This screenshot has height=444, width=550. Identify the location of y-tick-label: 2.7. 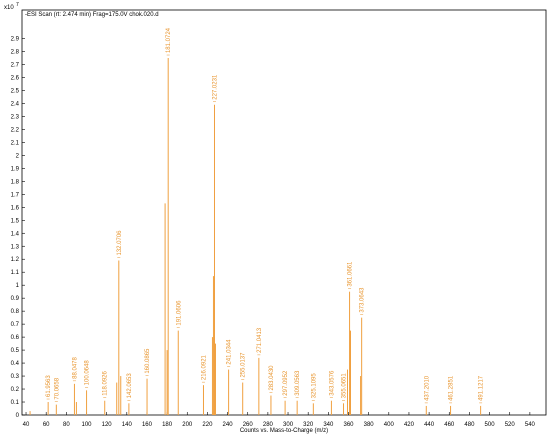
(15, 66).